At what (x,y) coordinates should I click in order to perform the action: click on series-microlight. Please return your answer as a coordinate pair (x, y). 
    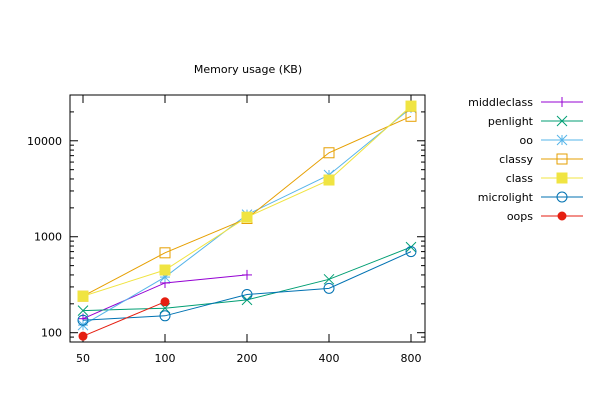
    Looking at the image, I should click on (247, 286).